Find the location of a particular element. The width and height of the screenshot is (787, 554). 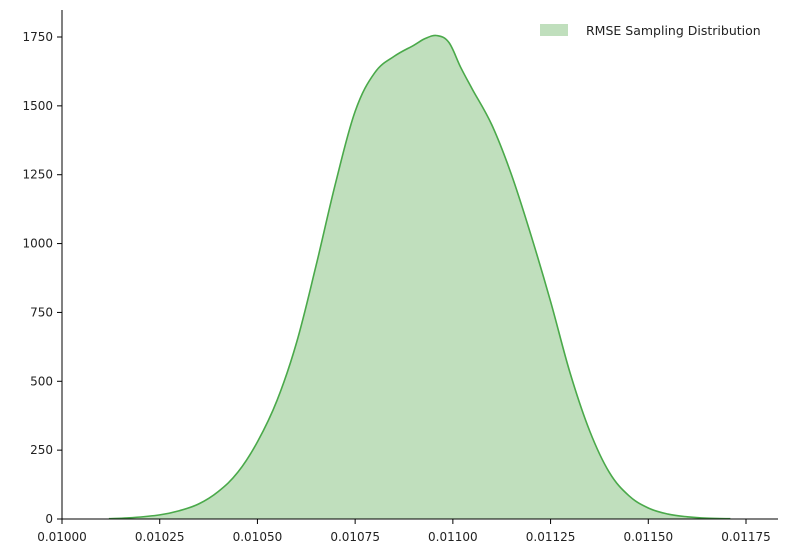

x-tick-label: 0.01025 is located at coordinates (160, 537).